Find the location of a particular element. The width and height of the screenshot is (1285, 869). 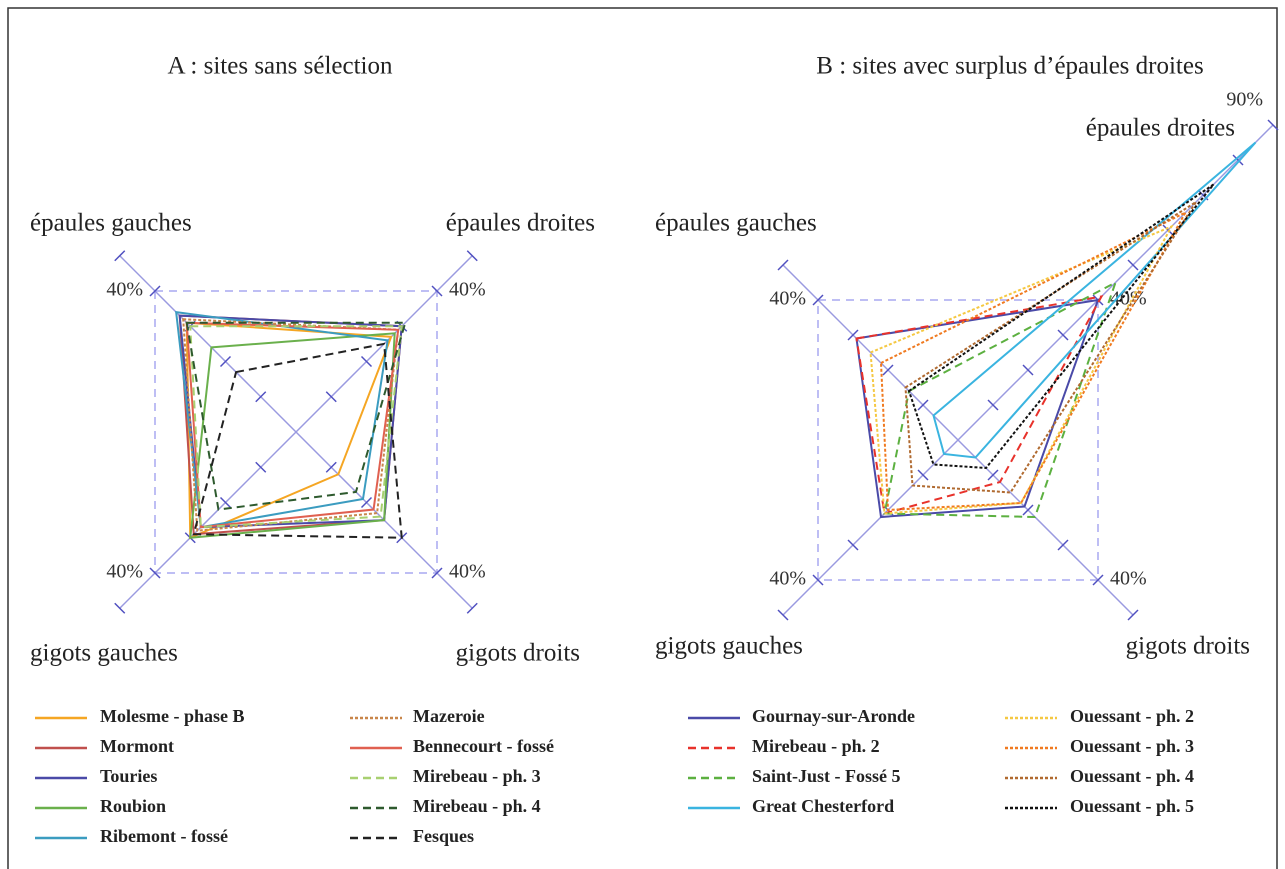

legend-label: Mirebeau - ph. 4 is located at coordinates (477, 806).